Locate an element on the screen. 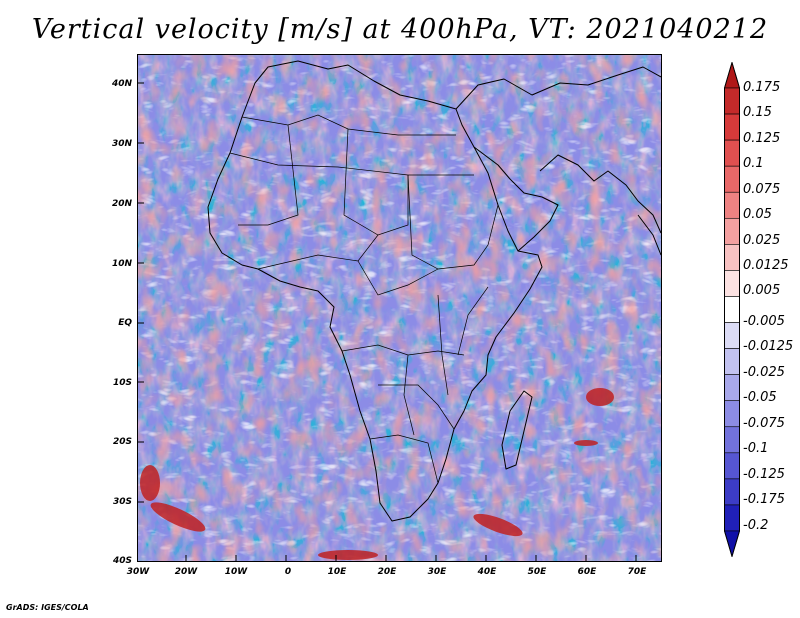 This screenshot has height=618, width=800. colorbar-label: 0.005 is located at coordinates (762, 290).